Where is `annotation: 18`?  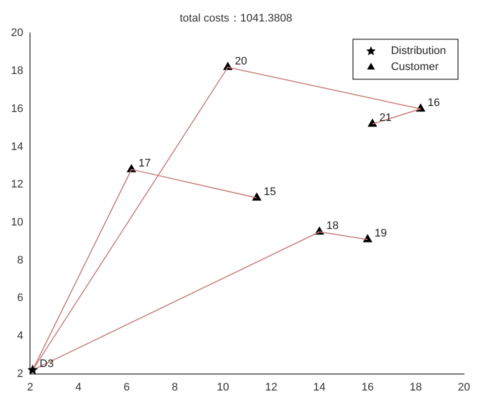 annotation: 18 is located at coordinates (332, 226).